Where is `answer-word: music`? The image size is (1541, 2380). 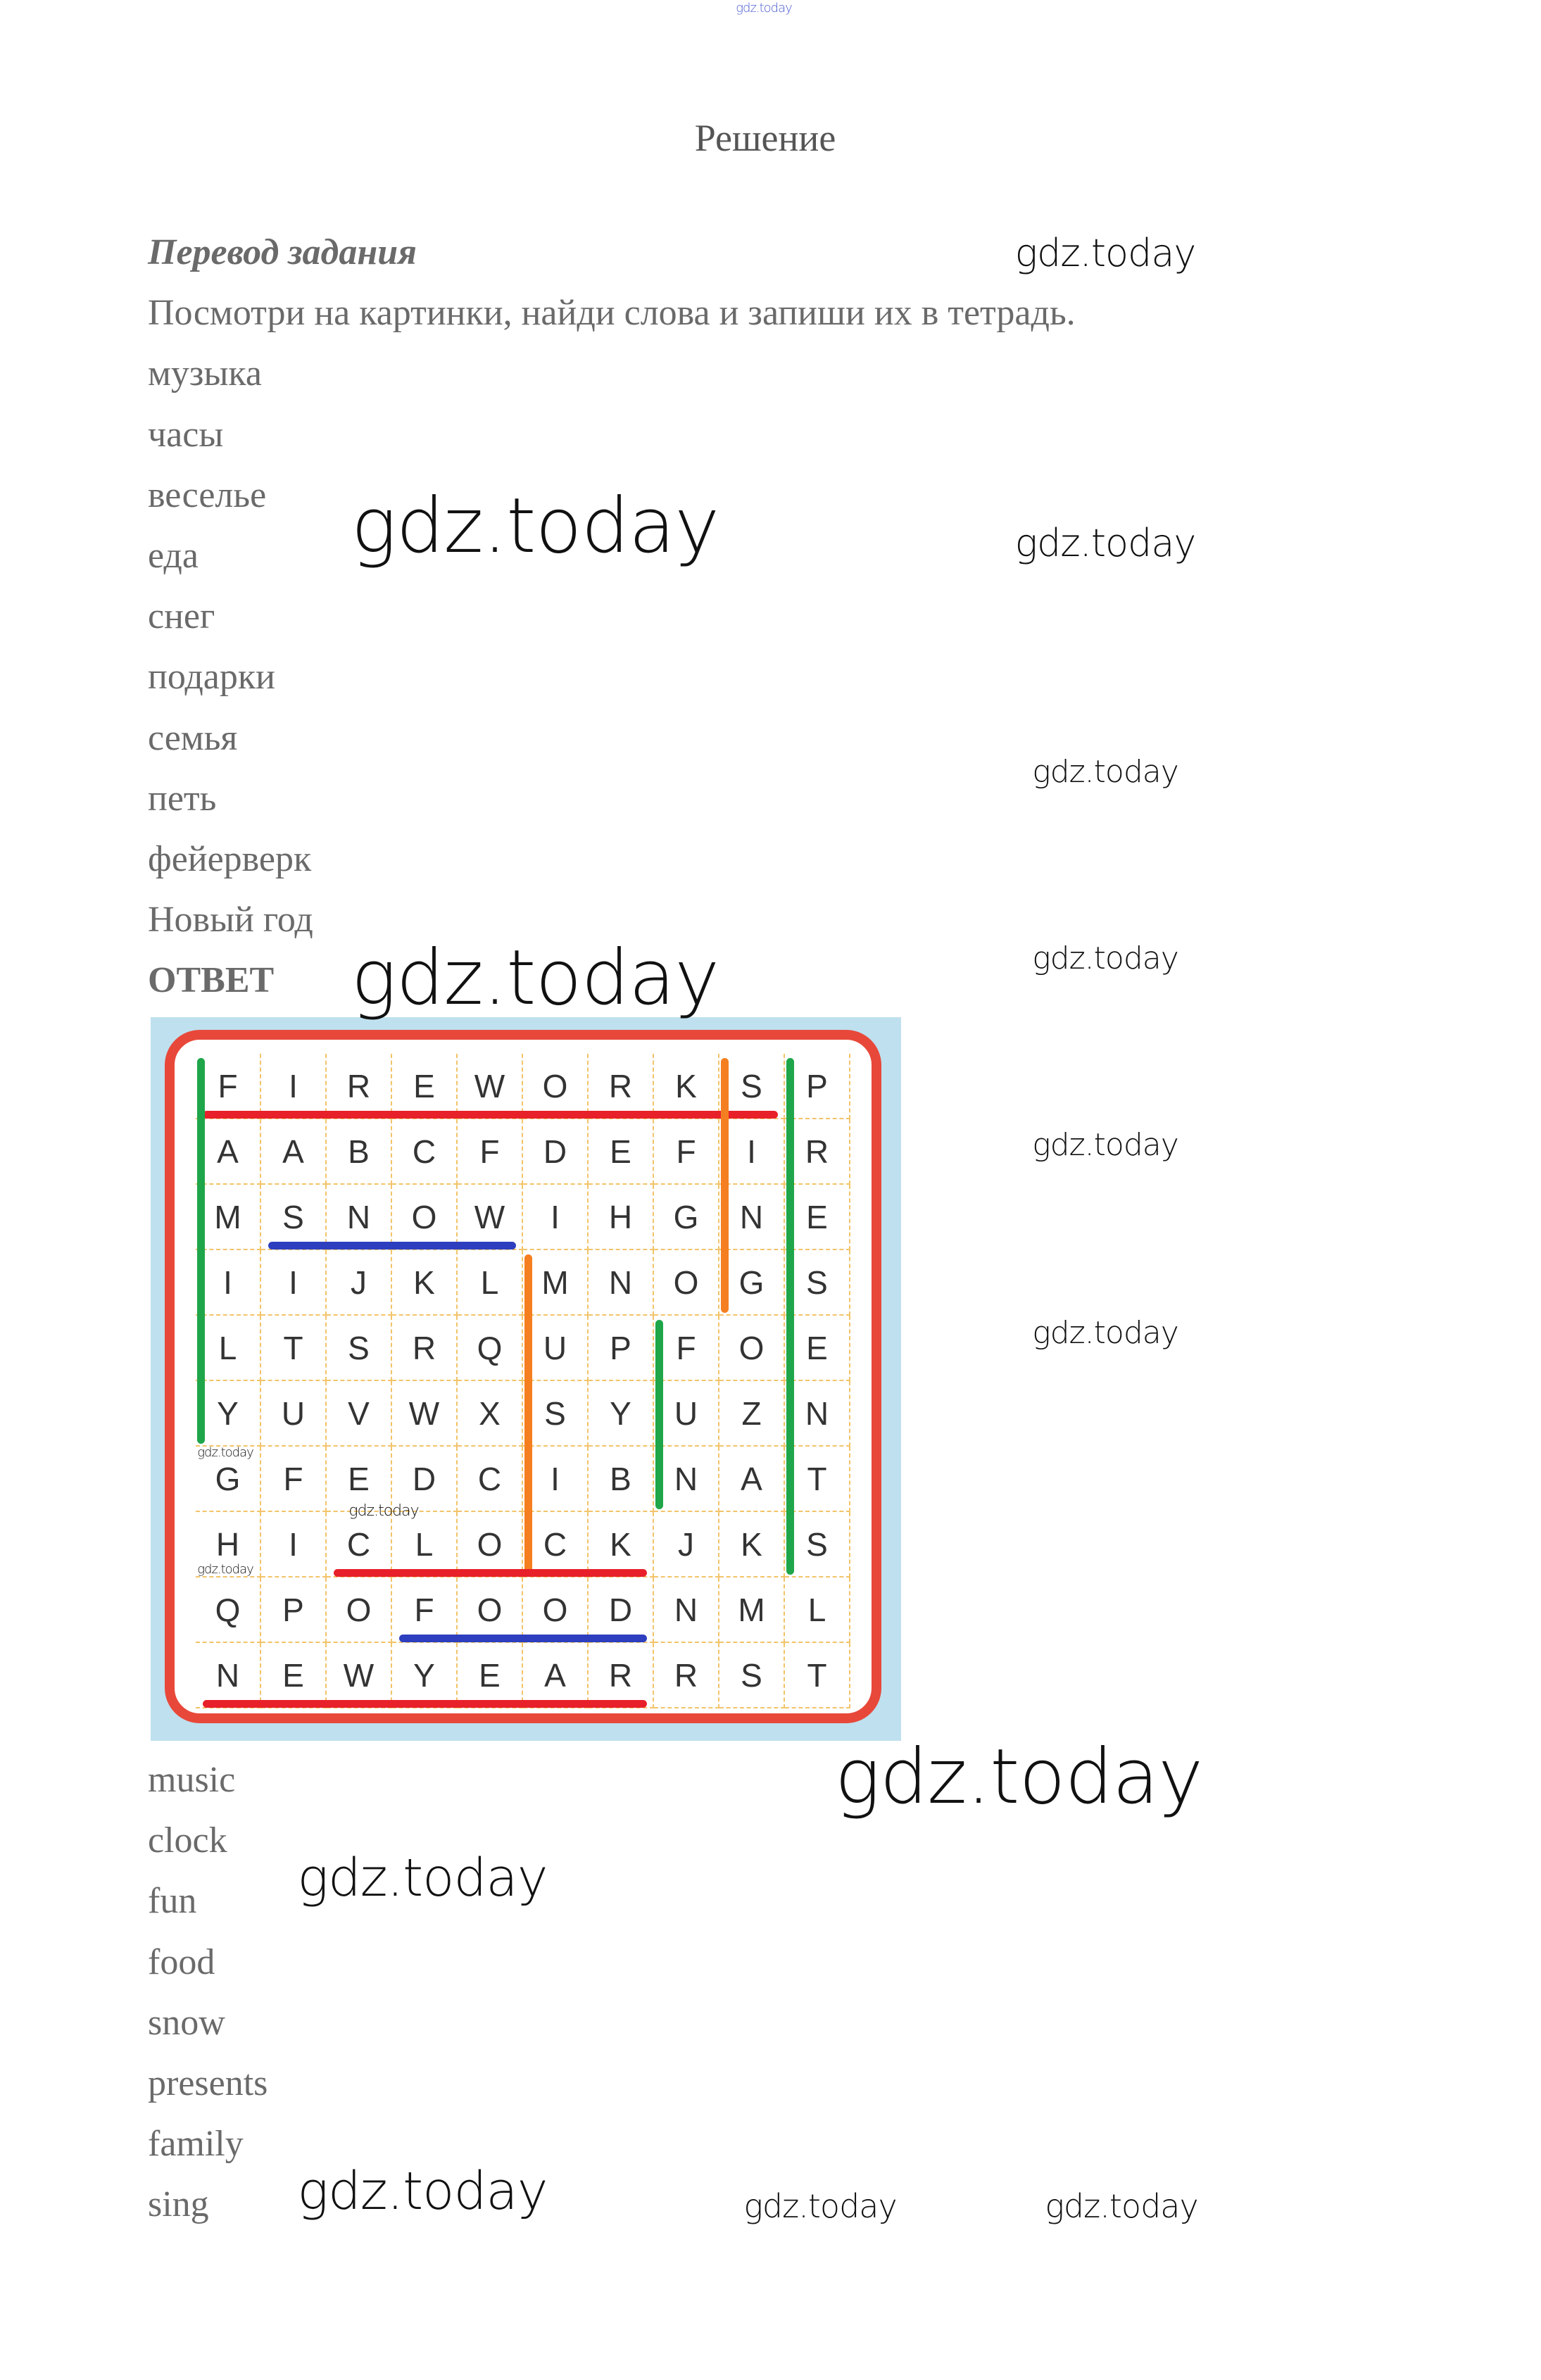
answer-word: music is located at coordinates (192, 1780).